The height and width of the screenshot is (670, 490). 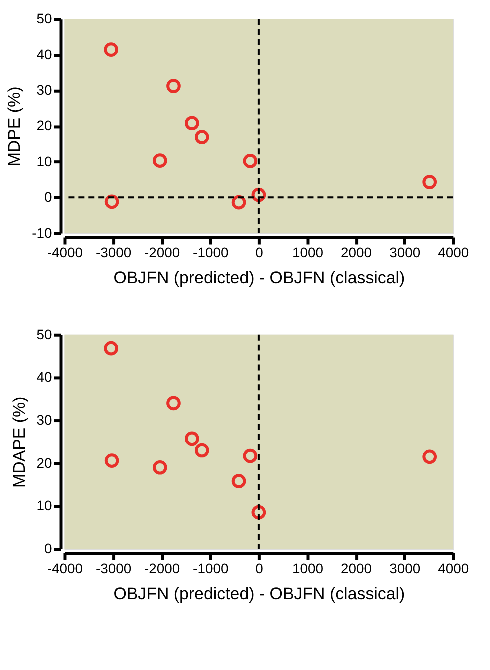 I want to click on y-axis-title: MDPE (%), so click(x=14, y=126).